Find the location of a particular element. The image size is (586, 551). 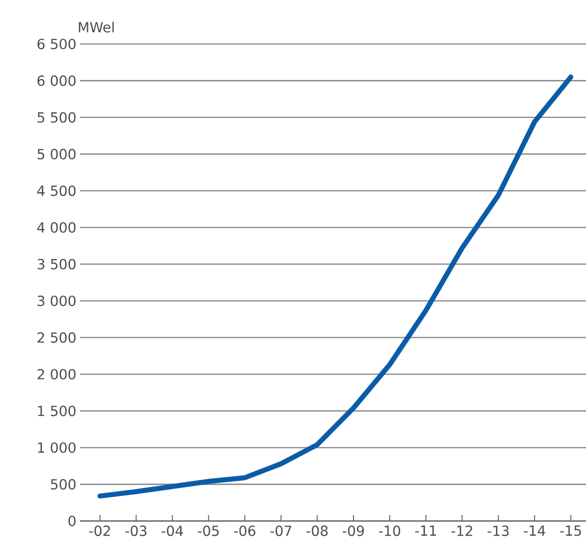

x-tick-label: -05 is located at coordinates (208, 531).